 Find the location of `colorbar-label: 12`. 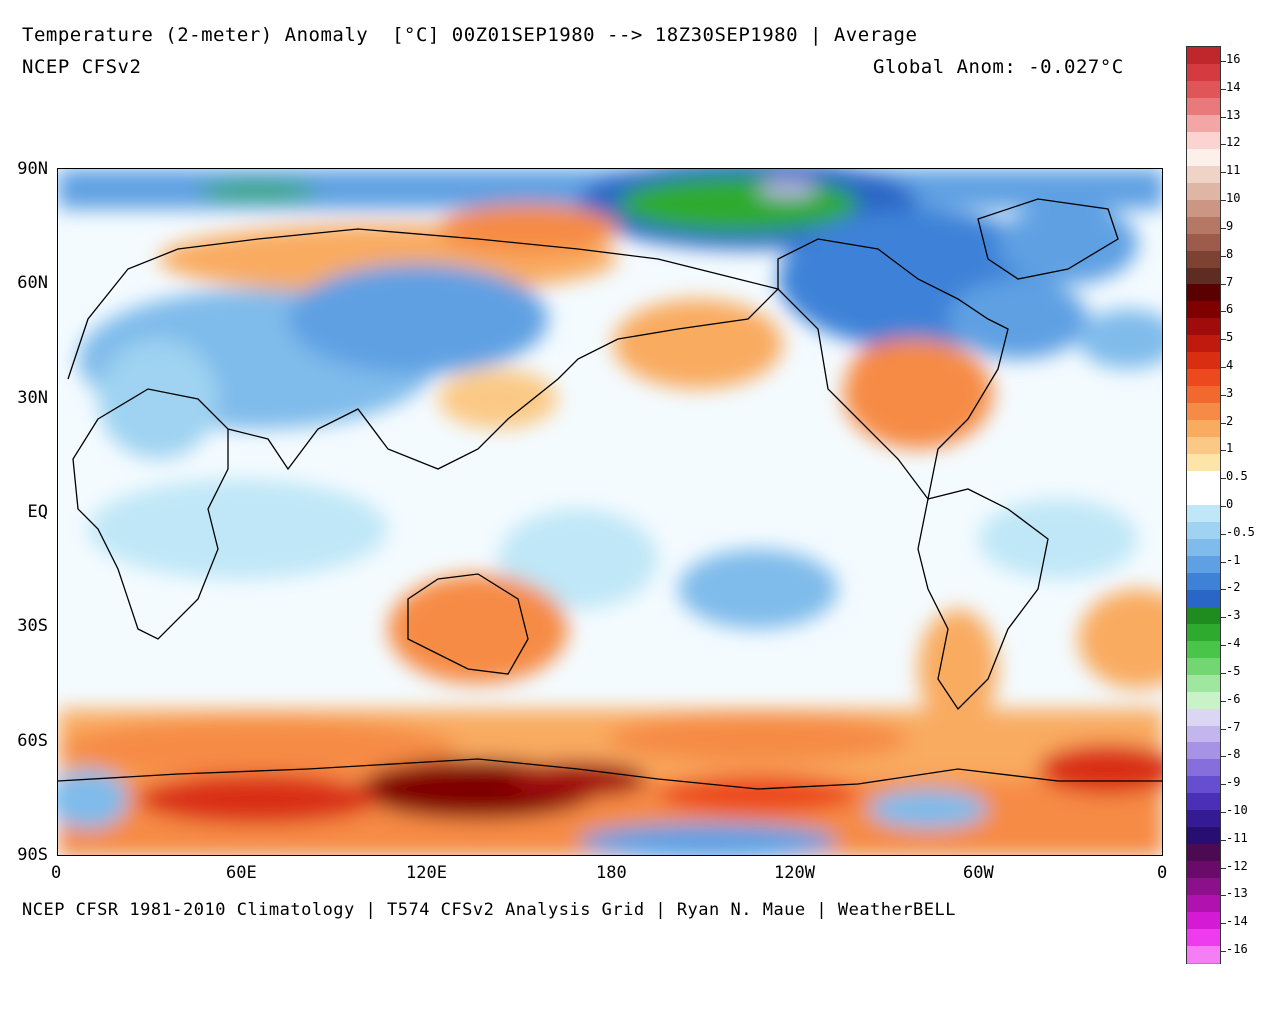

colorbar-label: 12 is located at coordinates (1233, 142).